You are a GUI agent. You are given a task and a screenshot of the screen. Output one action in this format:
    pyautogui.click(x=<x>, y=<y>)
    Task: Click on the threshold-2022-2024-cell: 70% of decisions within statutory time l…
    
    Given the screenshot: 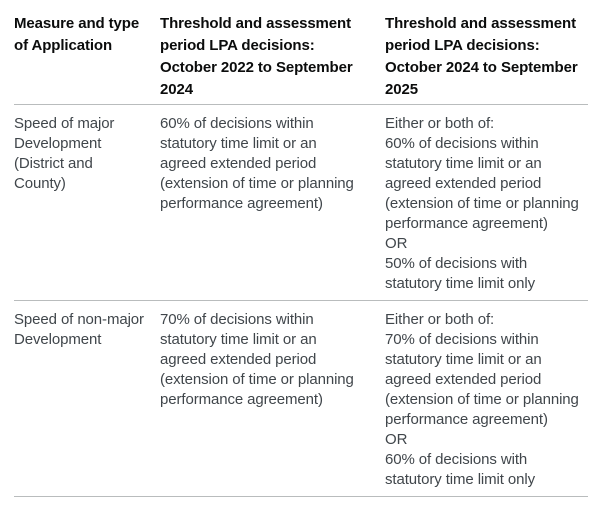 What is the action you would take?
    pyautogui.click(x=257, y=359)
    